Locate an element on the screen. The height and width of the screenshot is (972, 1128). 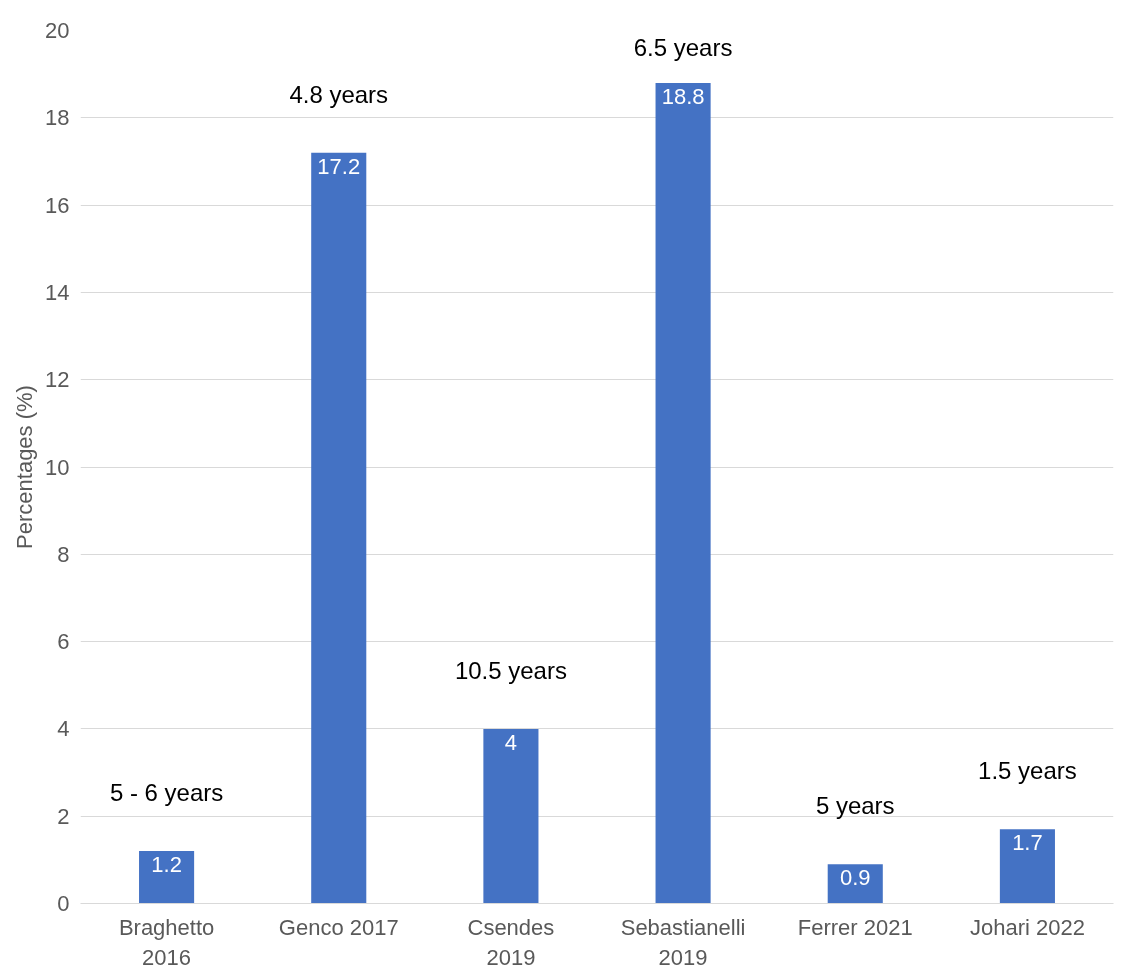
annotation: 6.5 years is located at coordinates (683, 48).